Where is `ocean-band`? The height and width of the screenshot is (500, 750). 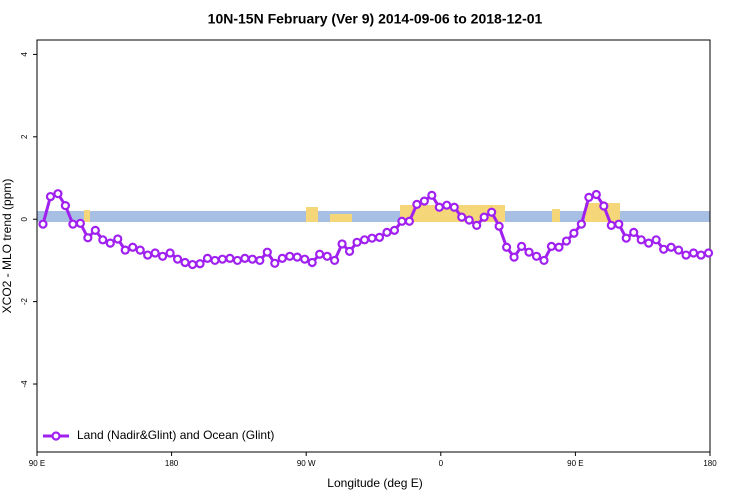 ocean-band is located at coordinates (373, 212).